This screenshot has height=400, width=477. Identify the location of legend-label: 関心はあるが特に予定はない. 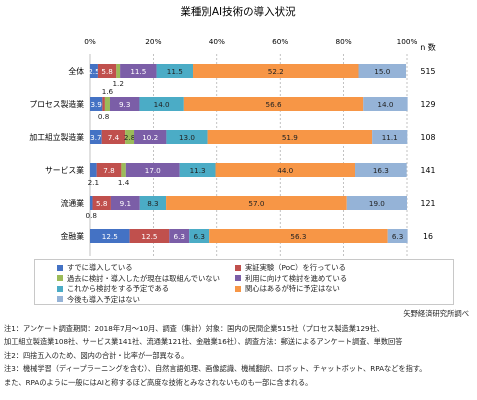
(292, 288).